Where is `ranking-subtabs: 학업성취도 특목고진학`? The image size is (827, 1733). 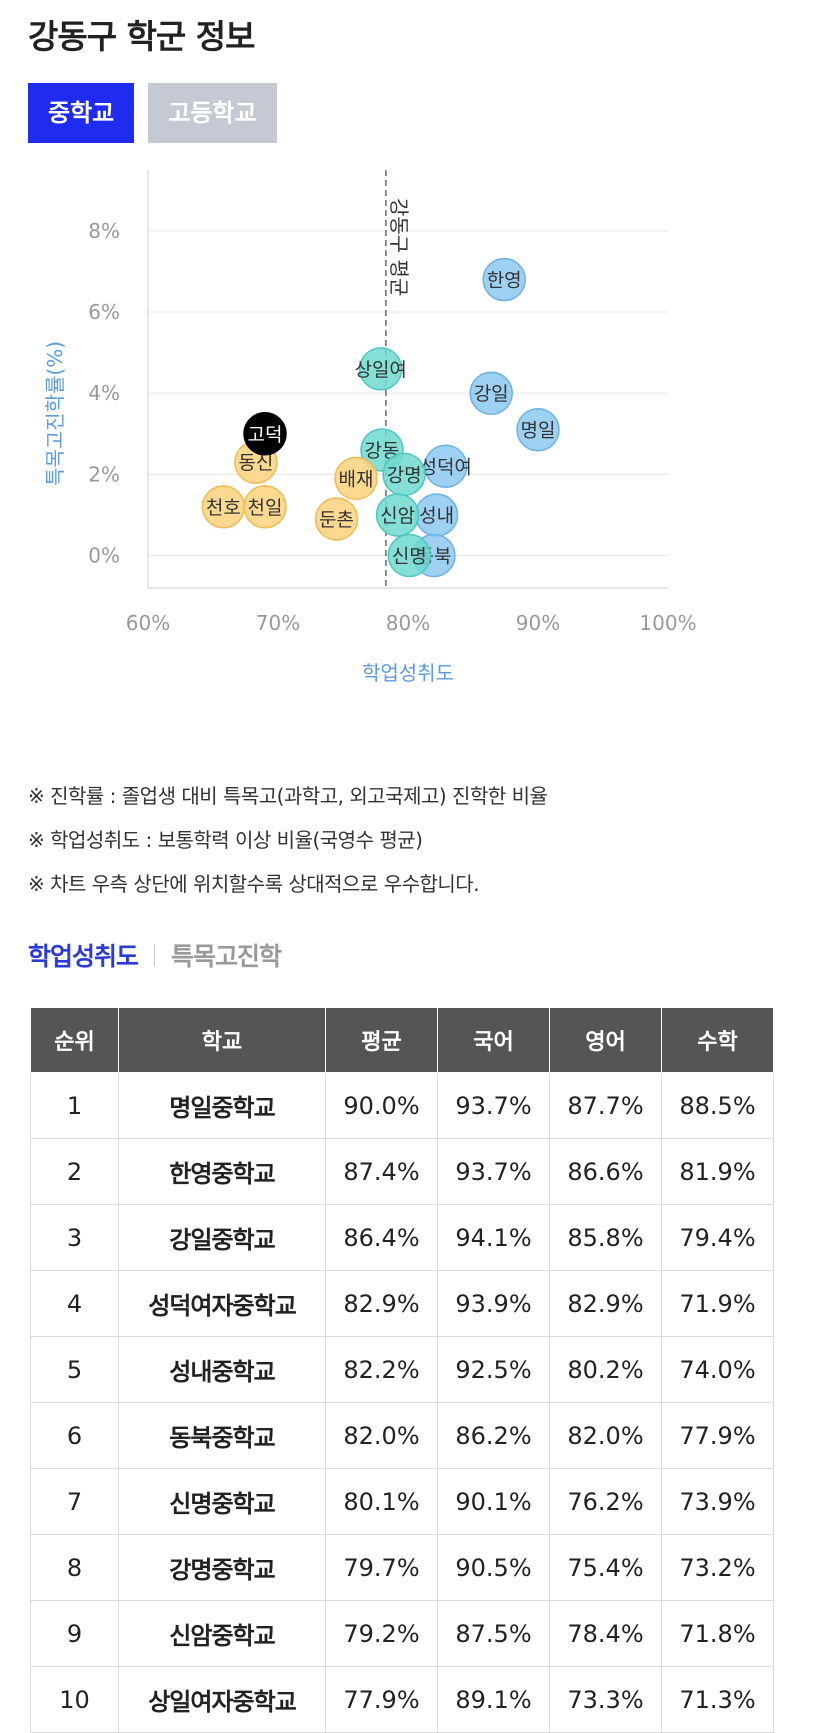
ranking-subtabs: 학업성취도 특목고진학 is located at coordinates (155, 955).